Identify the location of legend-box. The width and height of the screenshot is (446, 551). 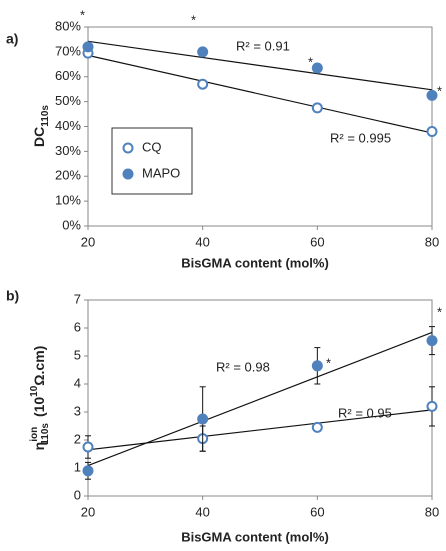
(152, 161).